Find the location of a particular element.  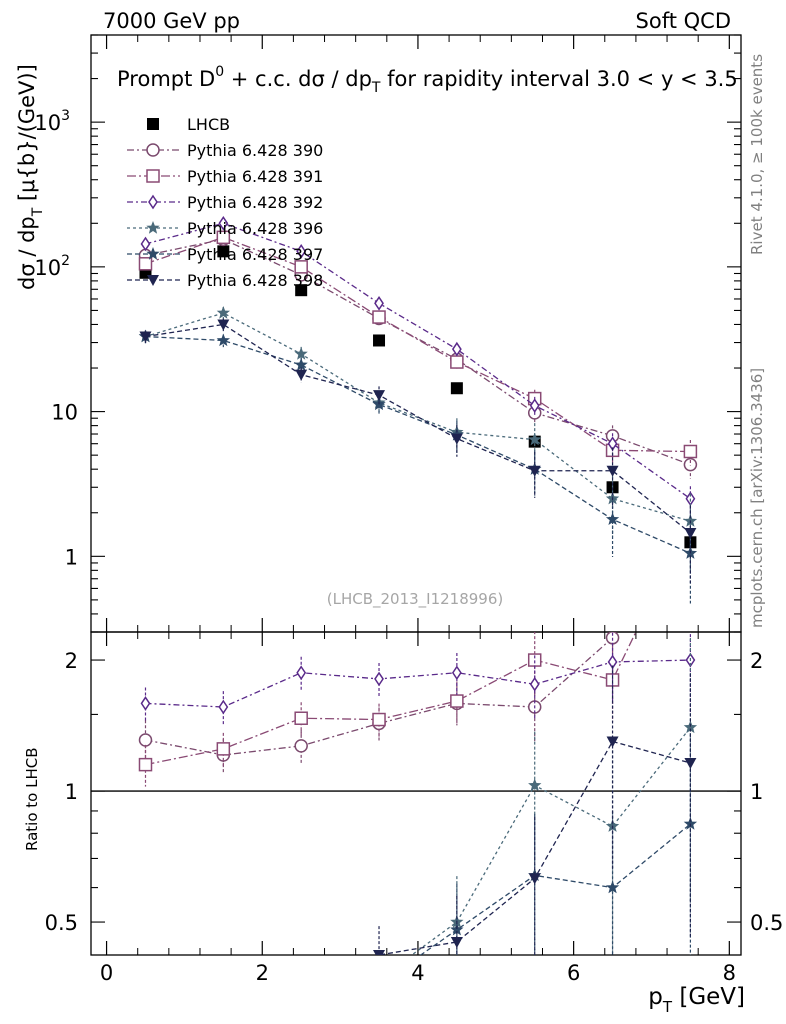

legend-label: Pythia 6.428 396 is located at coordinates (255, 228).